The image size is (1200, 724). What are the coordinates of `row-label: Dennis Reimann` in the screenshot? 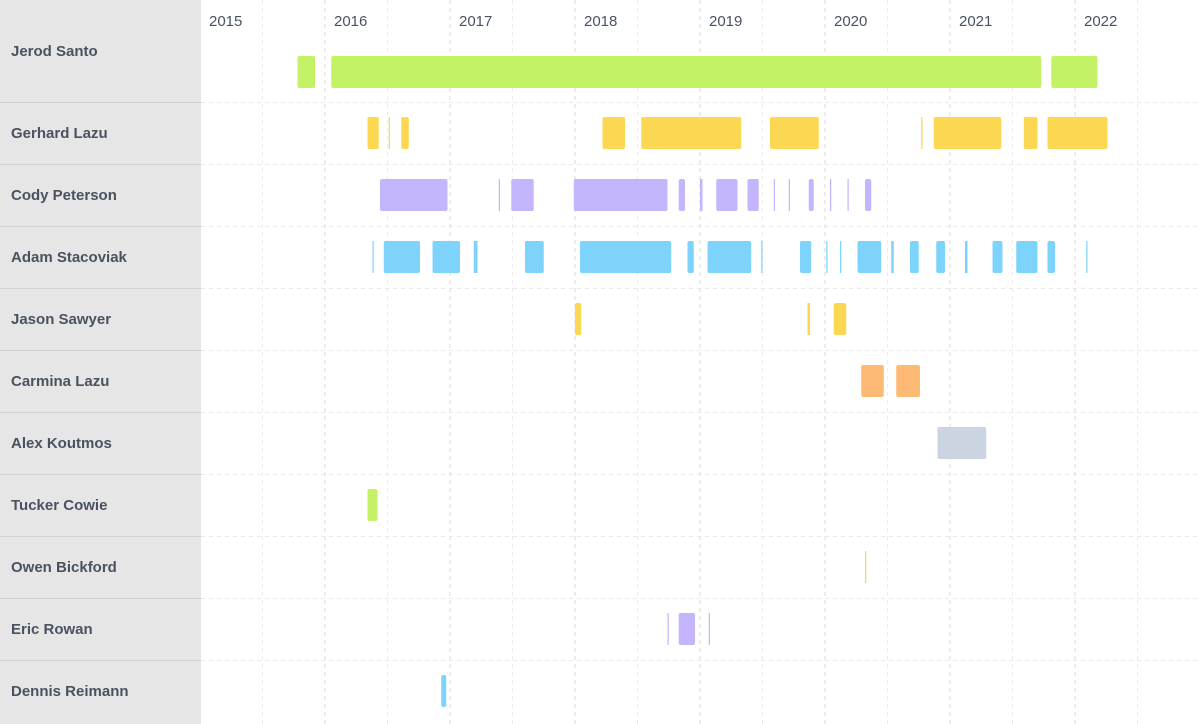 It's located at (70, 691).